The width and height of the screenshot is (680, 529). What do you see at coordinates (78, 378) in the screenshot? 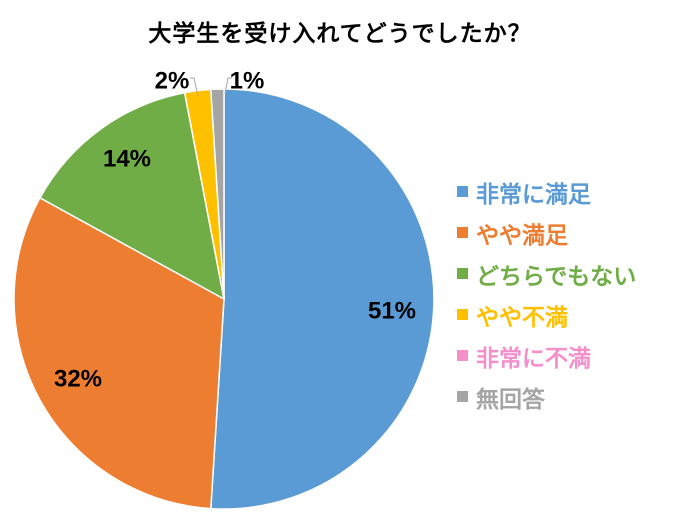
I see `data-label-2: 32%` at bounding box center [78, 378].